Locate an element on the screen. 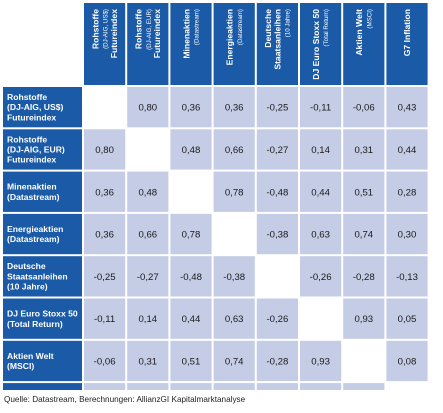  correlation-value: 0,28 is located at coordinates (407, 192).